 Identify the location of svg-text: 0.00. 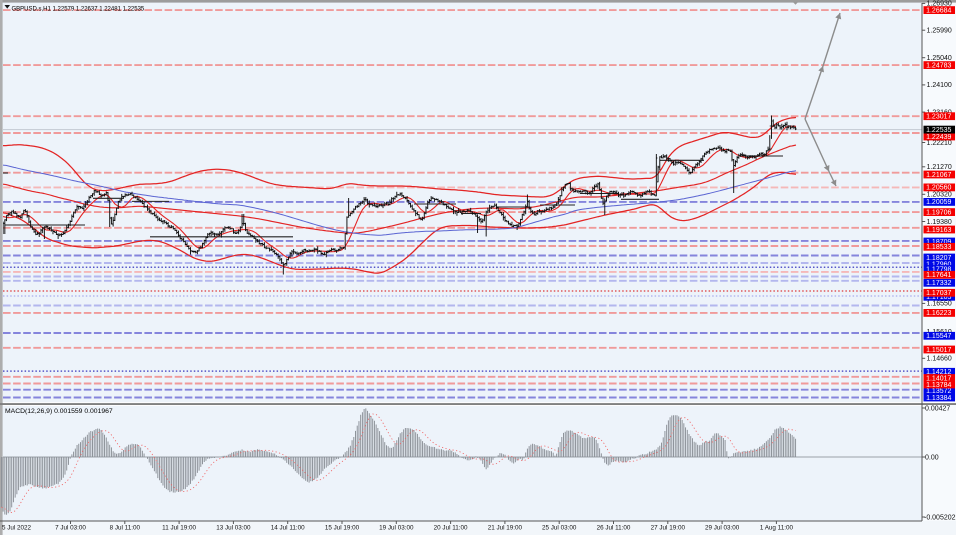
(932, 457).